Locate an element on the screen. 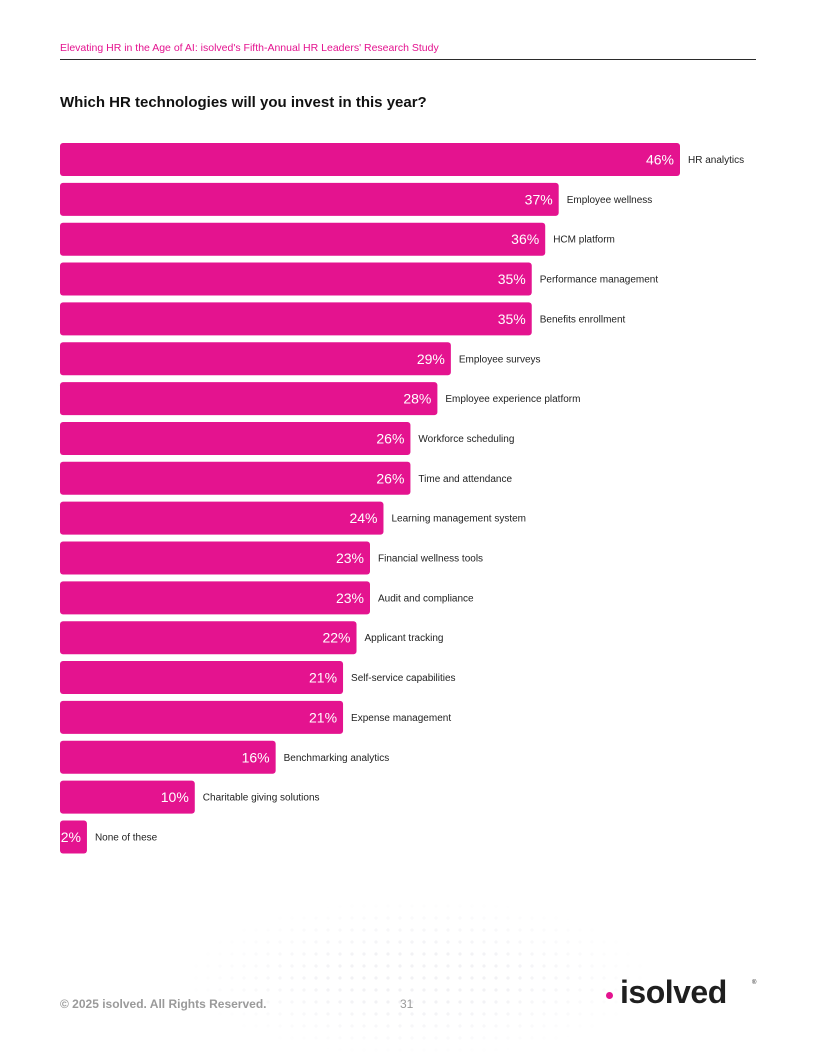  bar-value-label-16: 10% is located at coordinates (175, 797).